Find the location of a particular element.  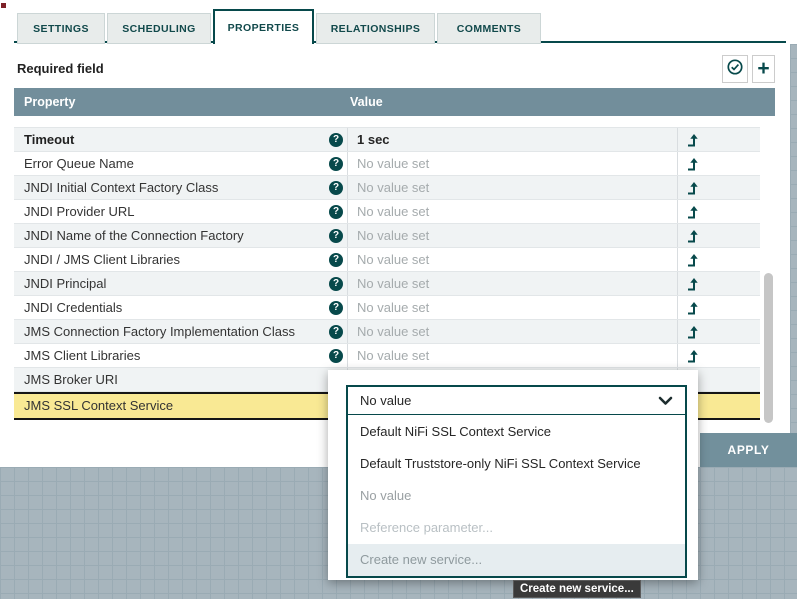

property-name: Timeout is located at coordinates (49, 139).